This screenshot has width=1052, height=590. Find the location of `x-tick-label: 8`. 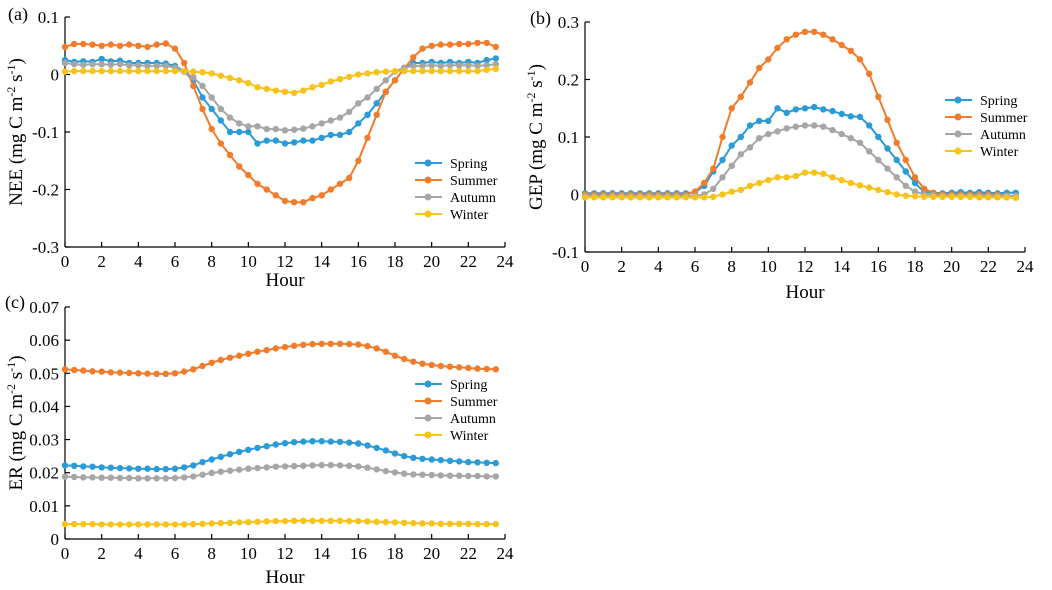

x-tick-label: 8 is located at coordinates (211, 261).